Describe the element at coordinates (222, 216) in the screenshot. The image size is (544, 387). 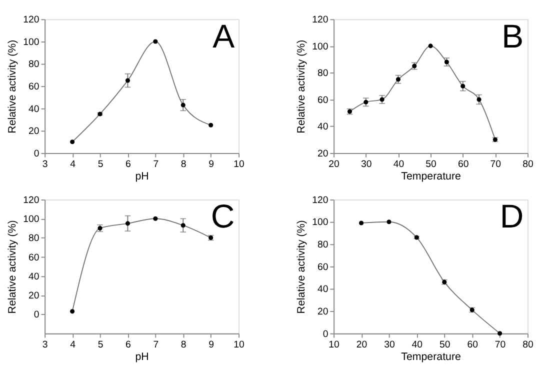
I see `chart-title: C` at that location.